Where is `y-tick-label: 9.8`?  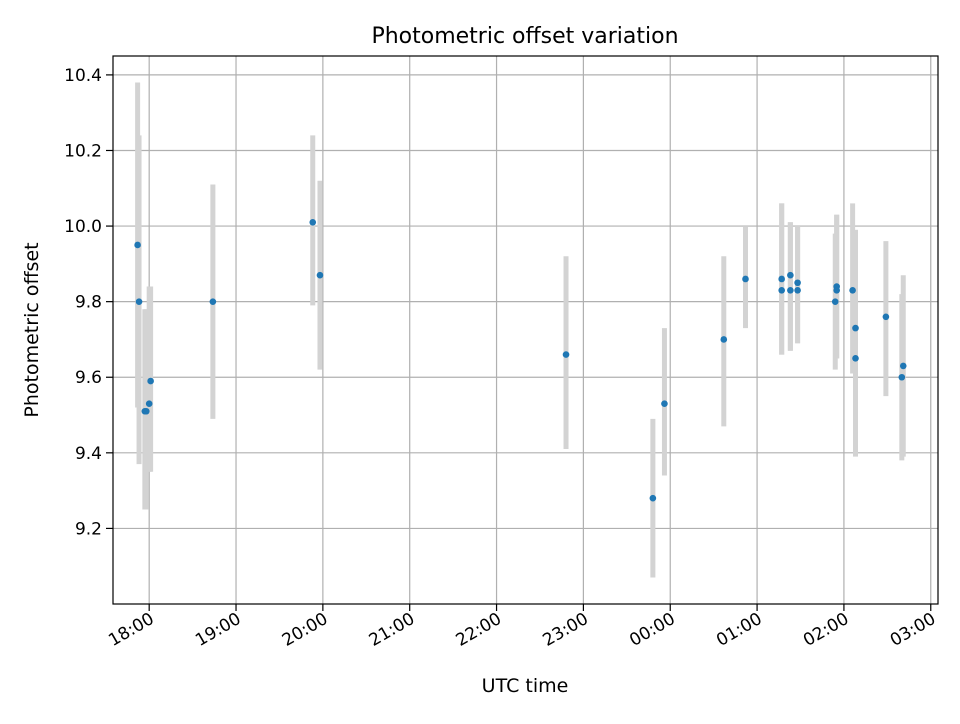 y-tick-label: 9.8 is located at coordinates (88, 303).